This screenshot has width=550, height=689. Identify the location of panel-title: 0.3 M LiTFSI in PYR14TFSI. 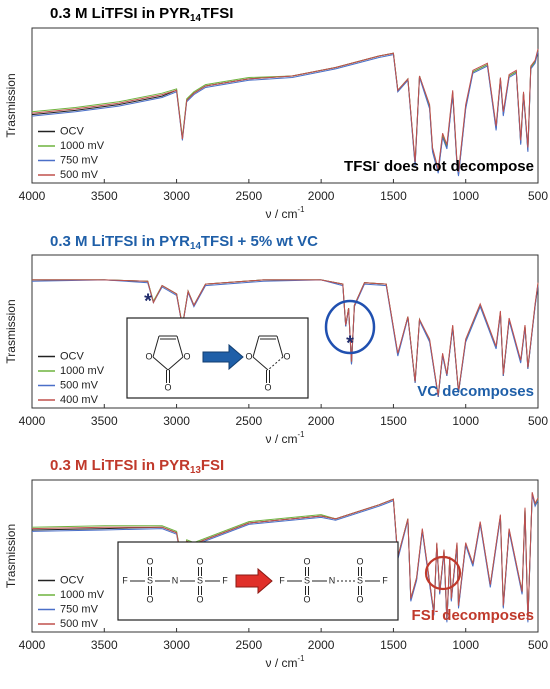
(141, 14).